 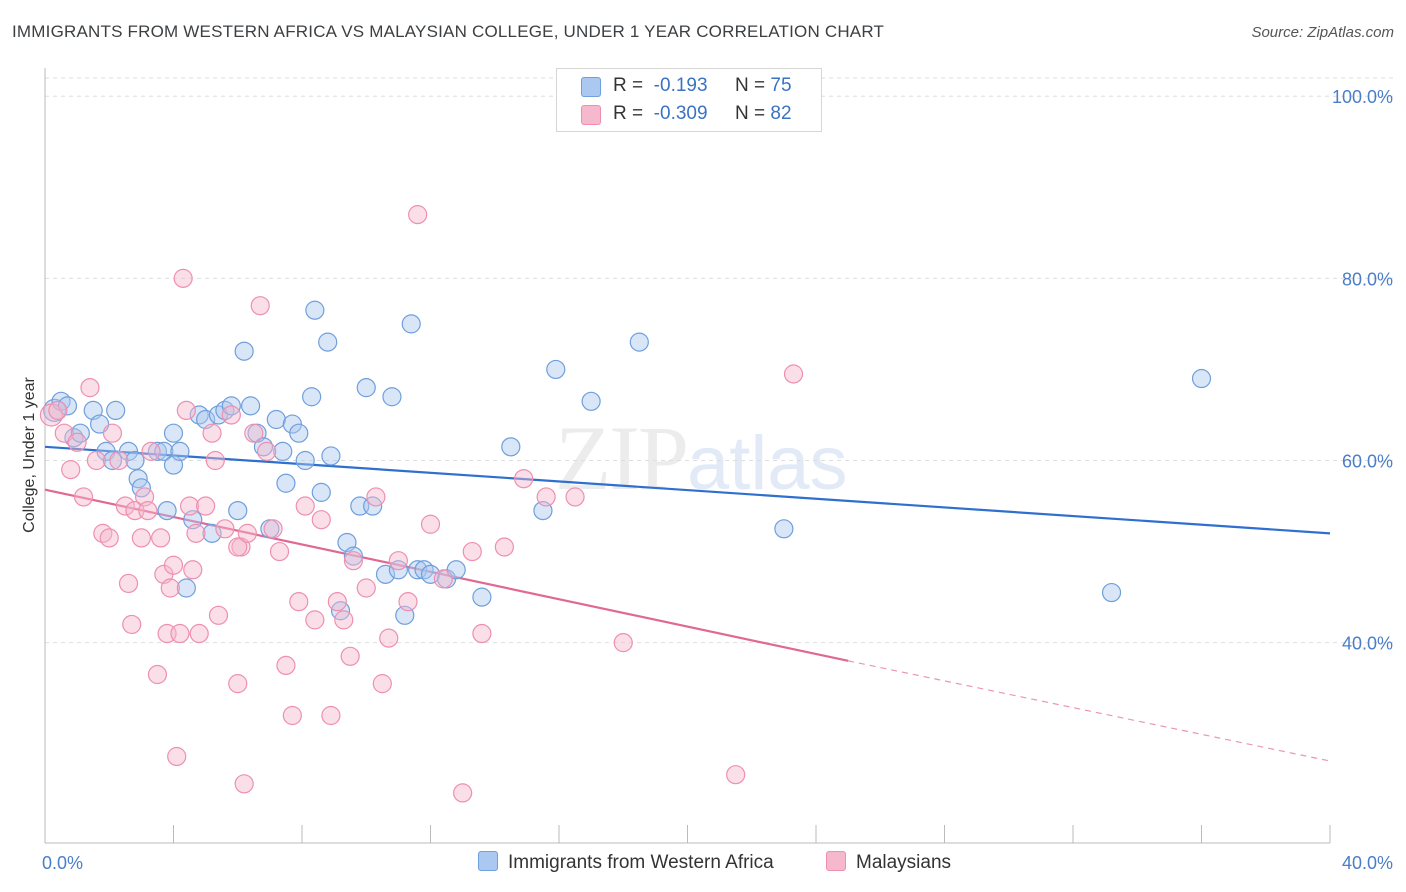 I want to click on legend-n-pink: N = 82, so click(x=763, y=114).